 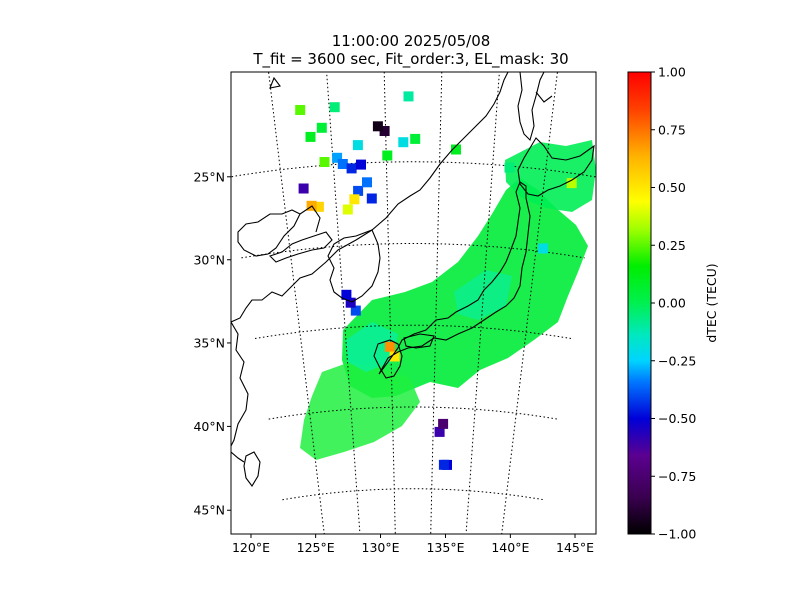 I want to click on coastline-shikoku, so click(x=419, y=341).